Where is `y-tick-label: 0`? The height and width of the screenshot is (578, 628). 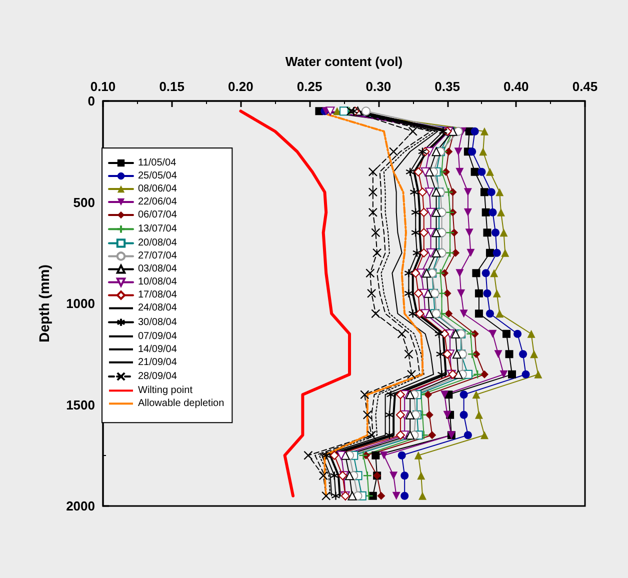 y-tick-label: 0 is located at coordinates (91, 101).